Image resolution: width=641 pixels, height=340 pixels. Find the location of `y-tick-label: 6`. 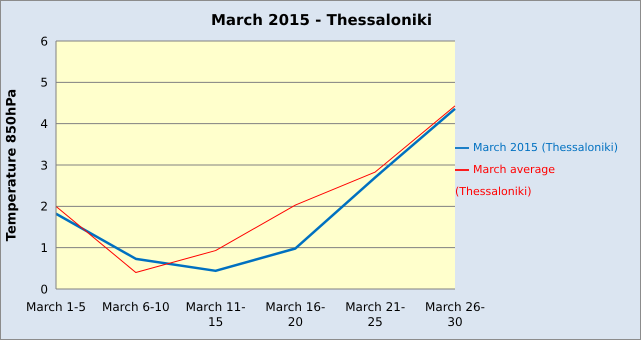

y-tick-label: 6 is located at coordinates (44, 41).